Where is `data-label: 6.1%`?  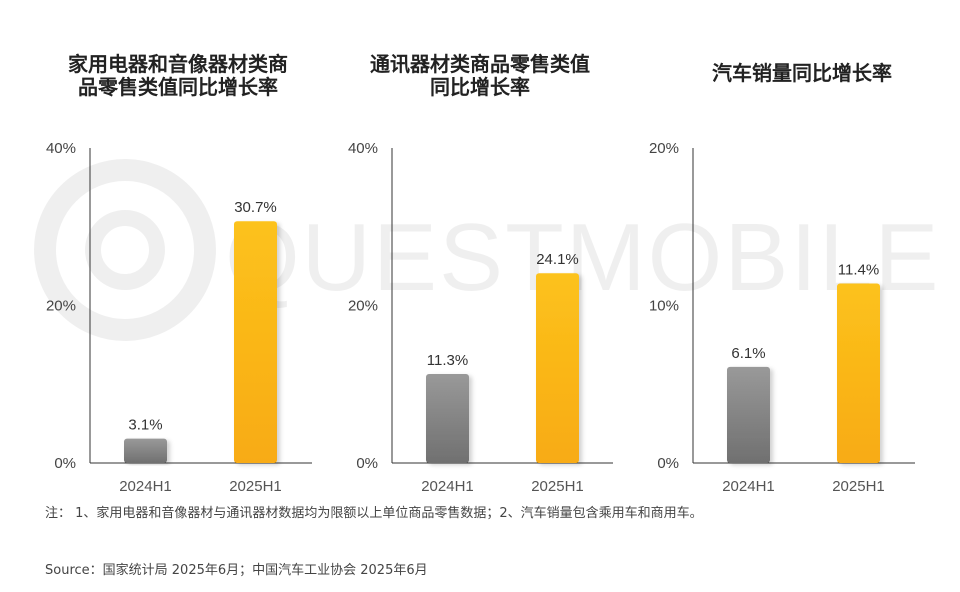 data-label: 6.1% is located at coordinates (748, 353).